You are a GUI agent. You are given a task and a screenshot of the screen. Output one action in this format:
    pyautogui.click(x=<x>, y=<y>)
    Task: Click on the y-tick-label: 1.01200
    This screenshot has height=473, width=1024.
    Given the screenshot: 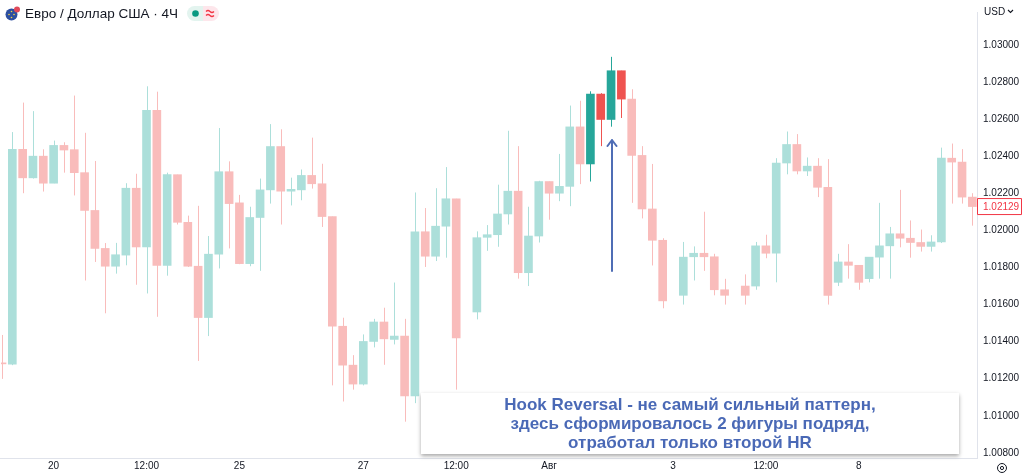 What is the action you would take?
    pyautogui.click(x=1001, y=378)
    